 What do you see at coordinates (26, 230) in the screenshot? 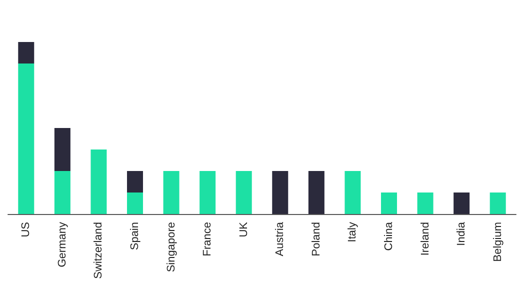
I see `x-tick-label: US` at bounding box center [26, 230].